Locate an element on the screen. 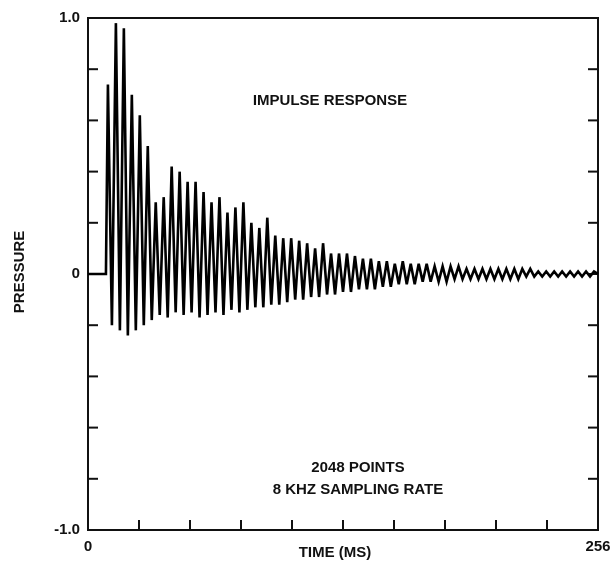  x-tick-label: 256 is located at coordinates (597, 546).